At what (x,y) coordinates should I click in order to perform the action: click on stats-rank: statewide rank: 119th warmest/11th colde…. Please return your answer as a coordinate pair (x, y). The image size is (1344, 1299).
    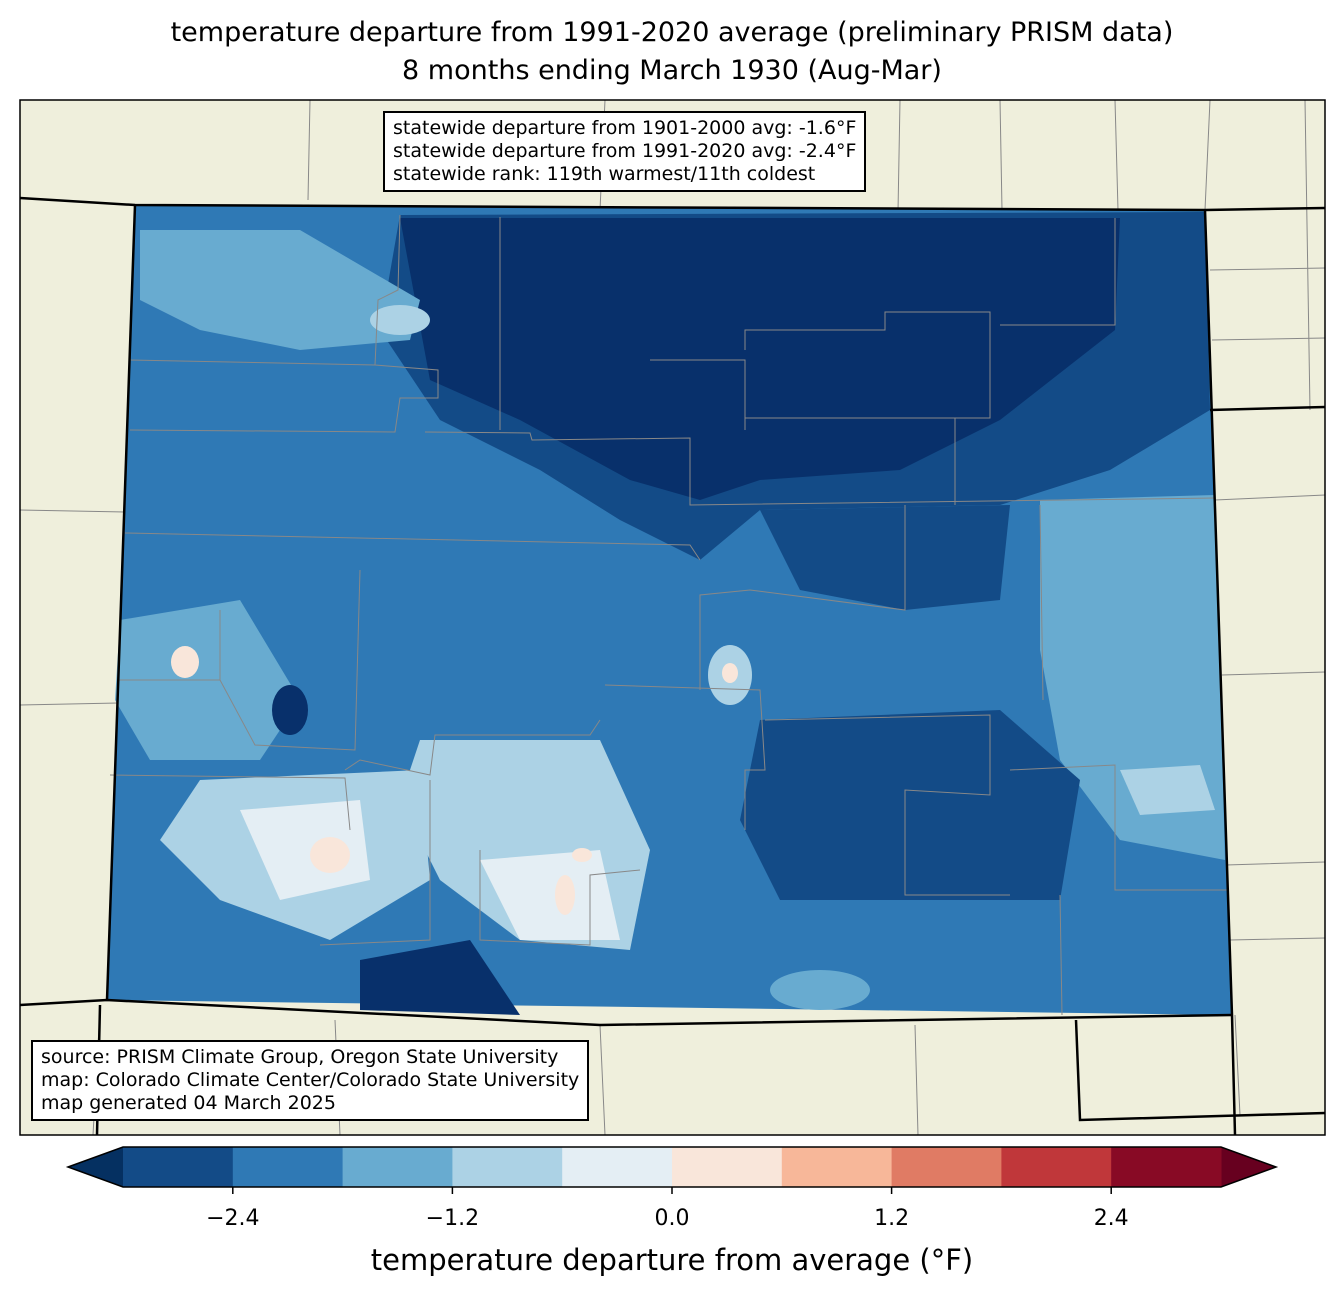
    Looking at the image, I should click on (604, 174).